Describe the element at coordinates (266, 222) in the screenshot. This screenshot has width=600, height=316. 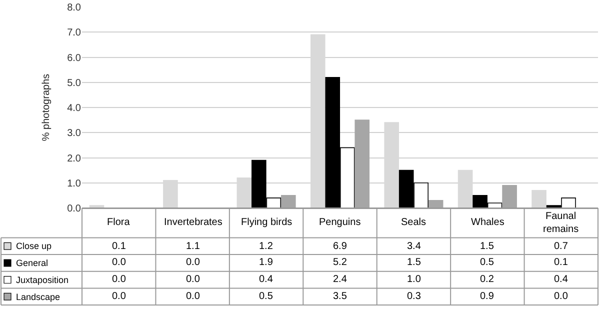
I see `x-tick-label: Flying birds` at that location.